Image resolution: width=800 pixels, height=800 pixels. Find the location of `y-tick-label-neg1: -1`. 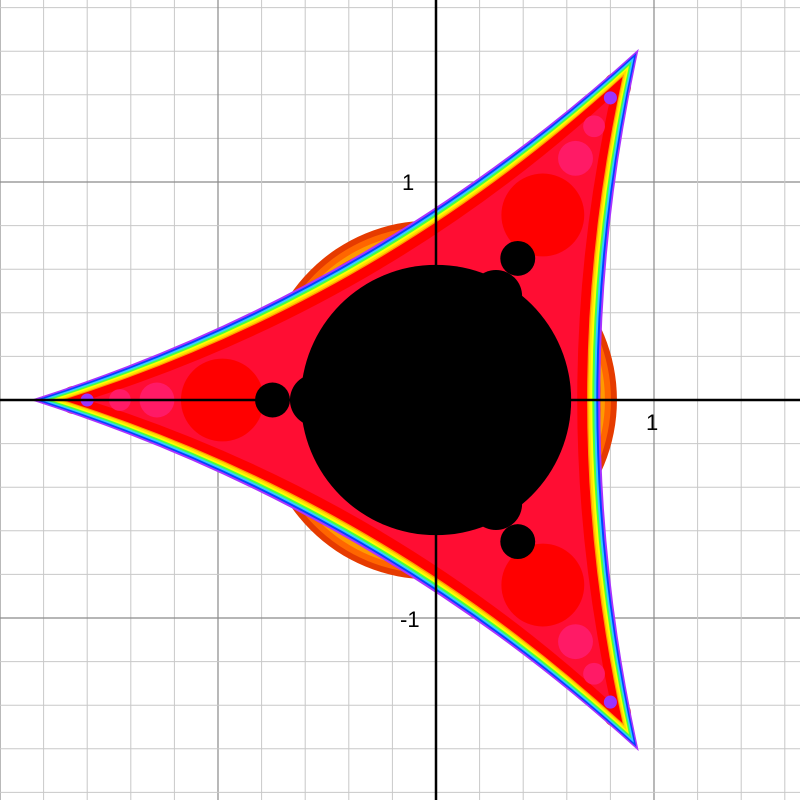

y-tick-label-neg1: -1 is located at coordinates (410, 619).